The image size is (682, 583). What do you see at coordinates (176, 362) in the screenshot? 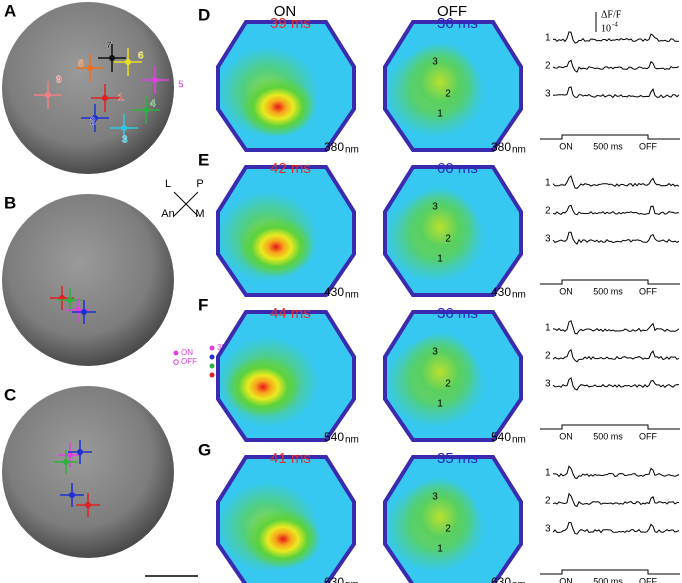
I see `legend-off` at bounding box center [176, 362].